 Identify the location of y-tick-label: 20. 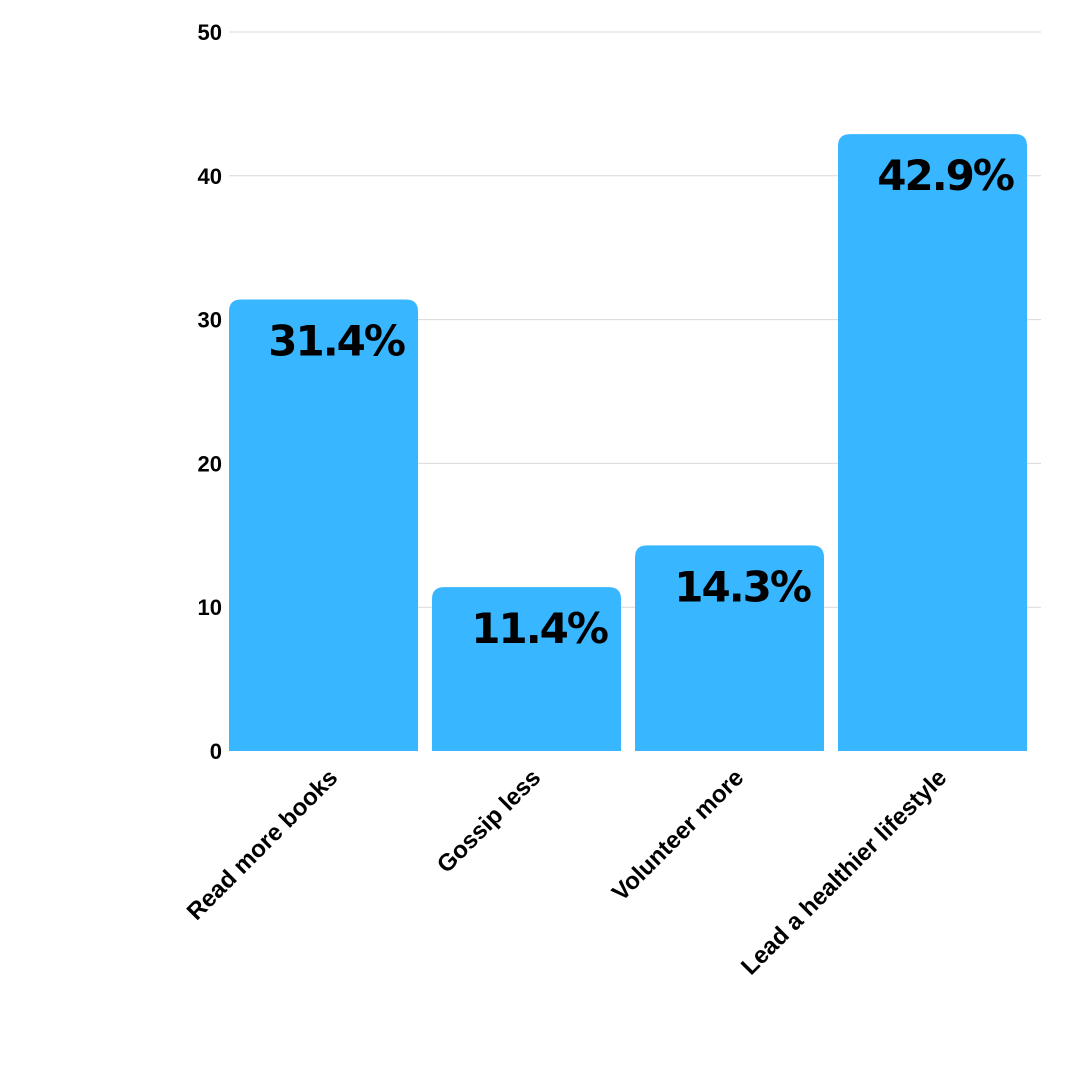
(210, 463).